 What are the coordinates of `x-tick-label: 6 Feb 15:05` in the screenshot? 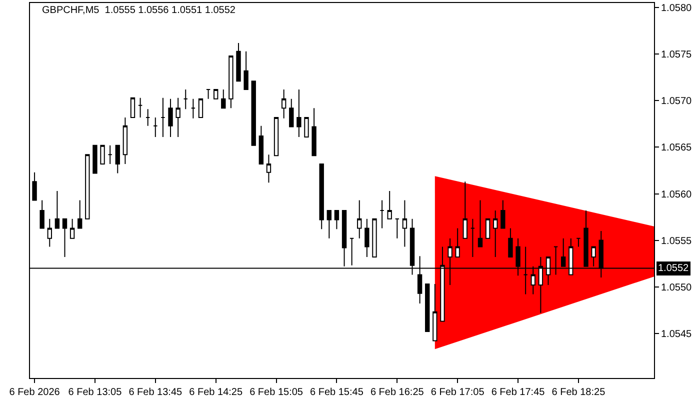 It's located at (277, 392).